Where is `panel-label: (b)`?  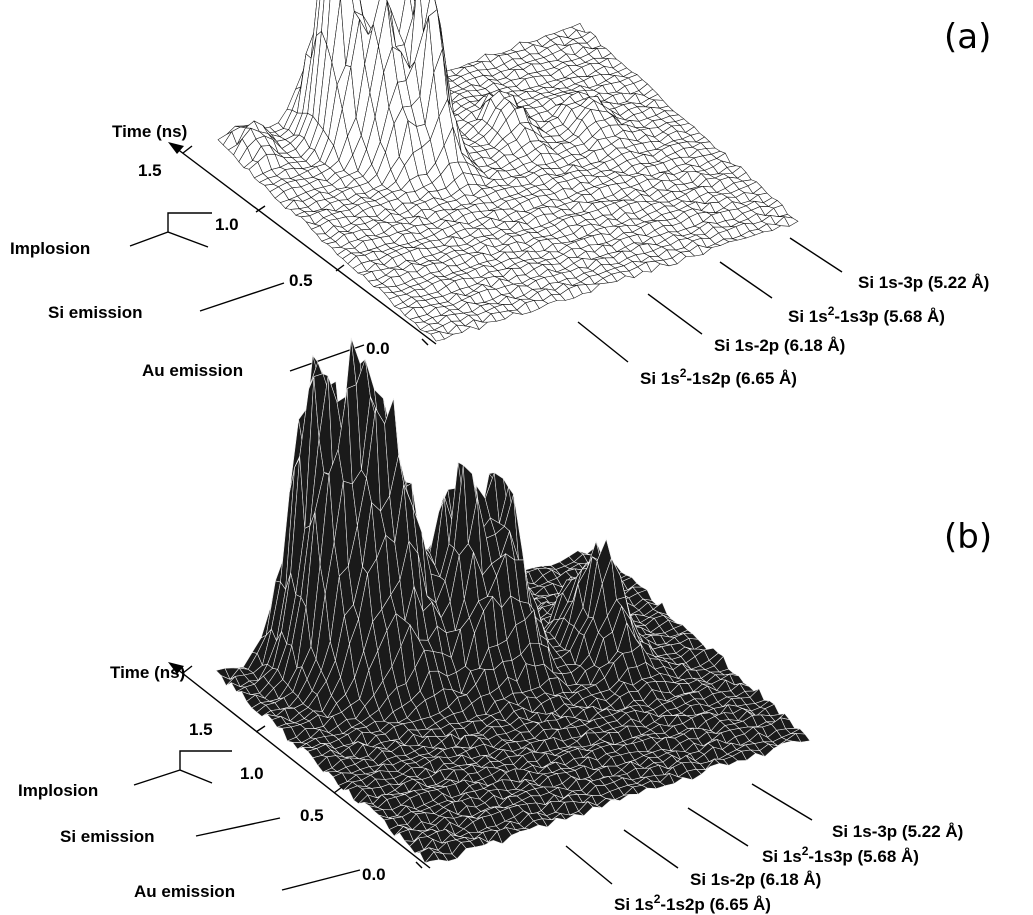
panel-label: (b) is located at coordinates (968, 537).